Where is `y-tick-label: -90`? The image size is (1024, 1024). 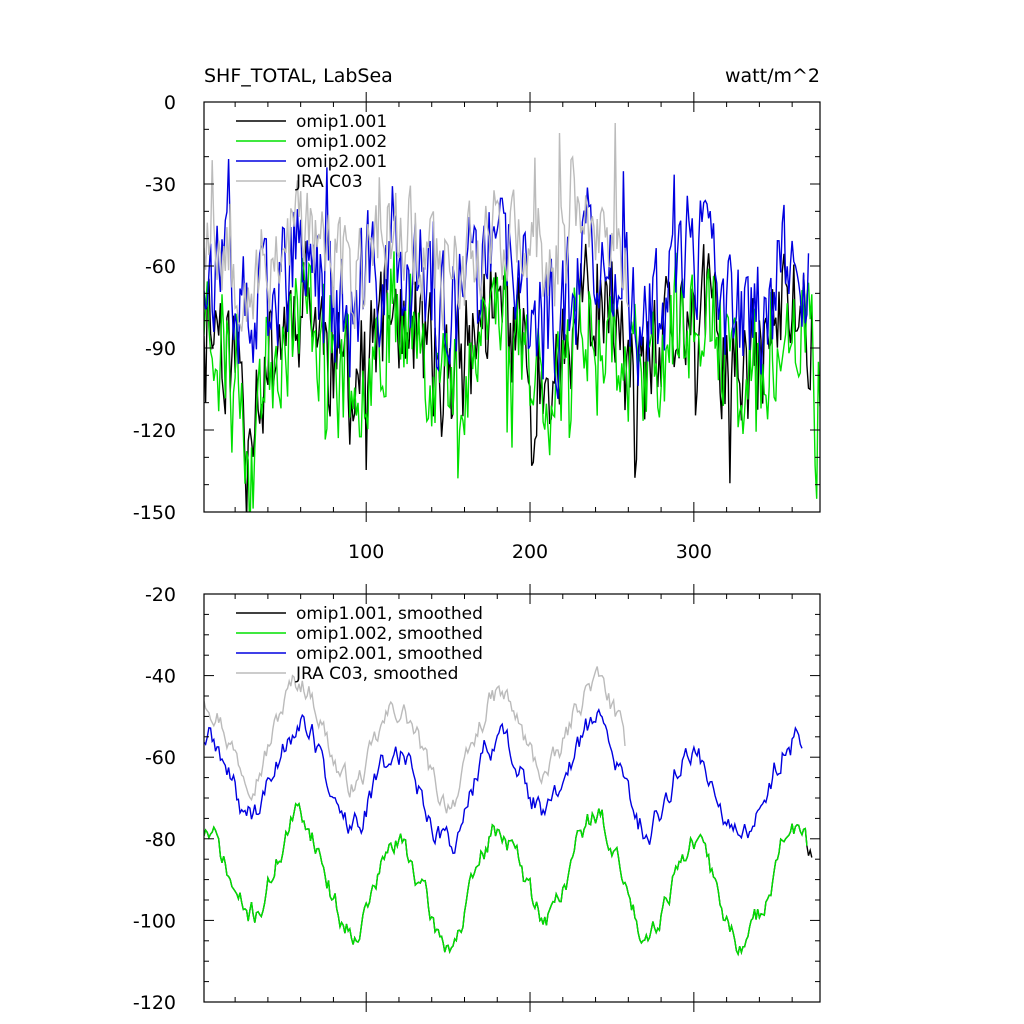
y-tick-label: -90 is located at coordinates (160, 349).